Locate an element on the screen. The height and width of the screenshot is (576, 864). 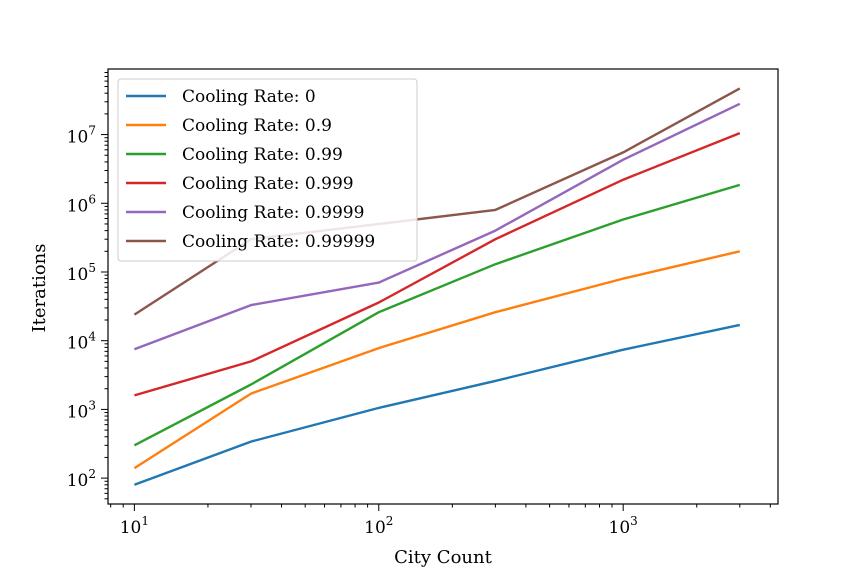
x-tick-label: 10³ is located at coordinates (623, 526).